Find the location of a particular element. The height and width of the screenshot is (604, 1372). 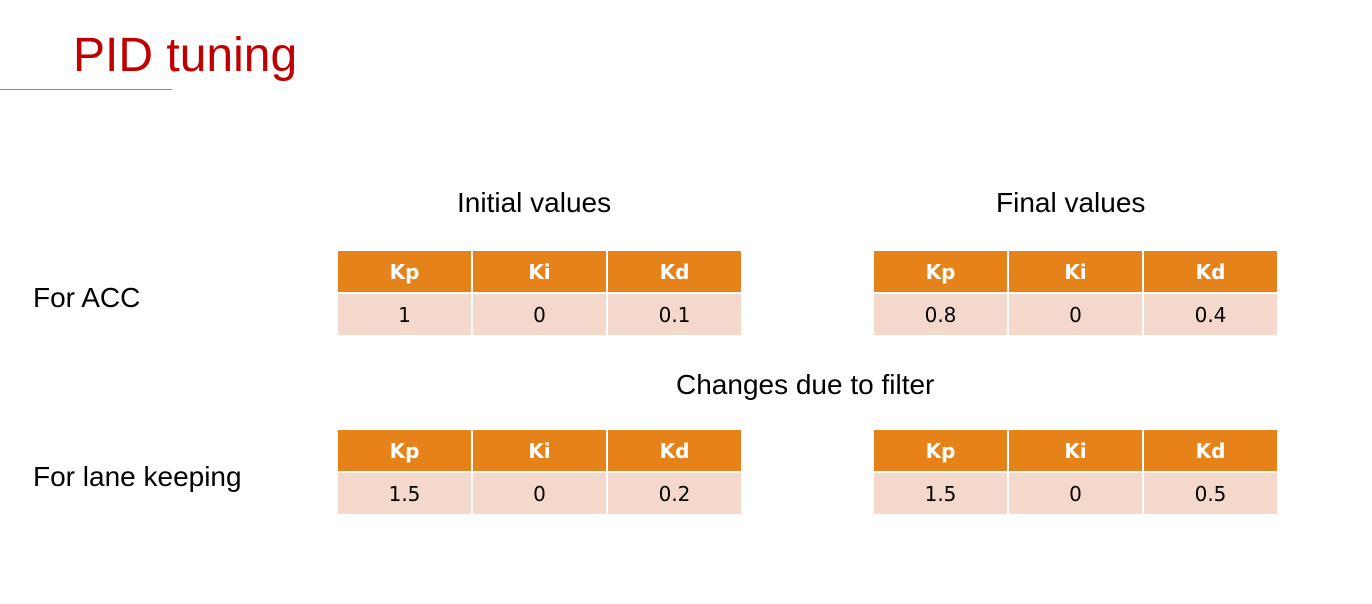

table-acc-initial: Kp Ki Kd 1 0 0.1 is located at coordinates (539, 293).